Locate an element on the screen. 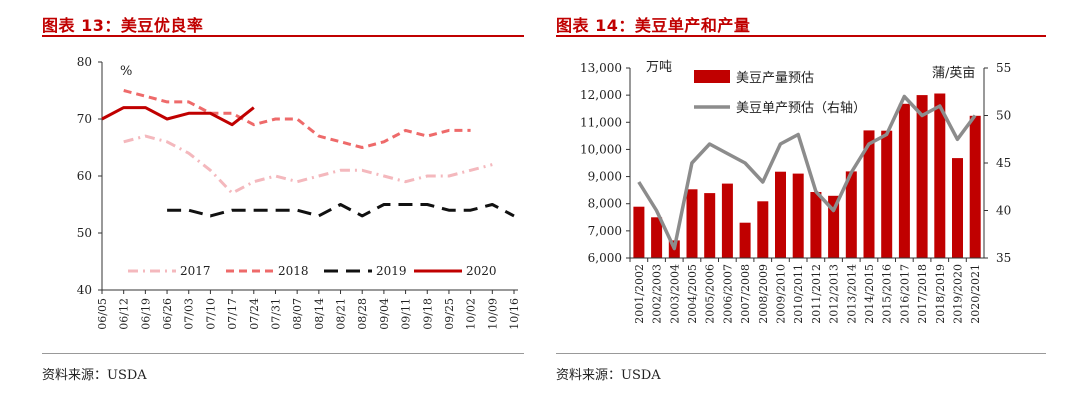  right-y-tick-label: 35 is located at coordinates (1003, 258).